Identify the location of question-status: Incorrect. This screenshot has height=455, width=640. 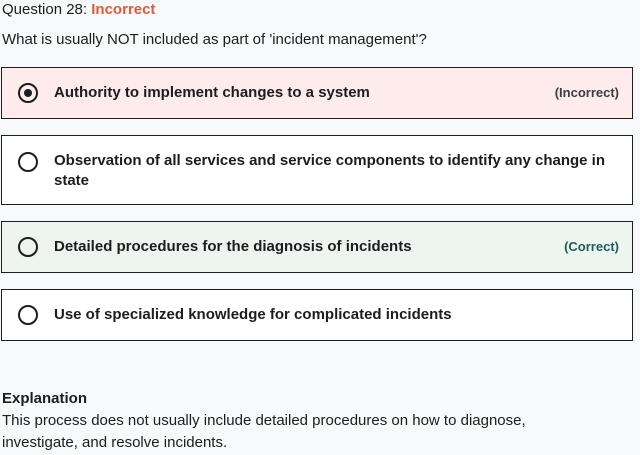
(123, 9).